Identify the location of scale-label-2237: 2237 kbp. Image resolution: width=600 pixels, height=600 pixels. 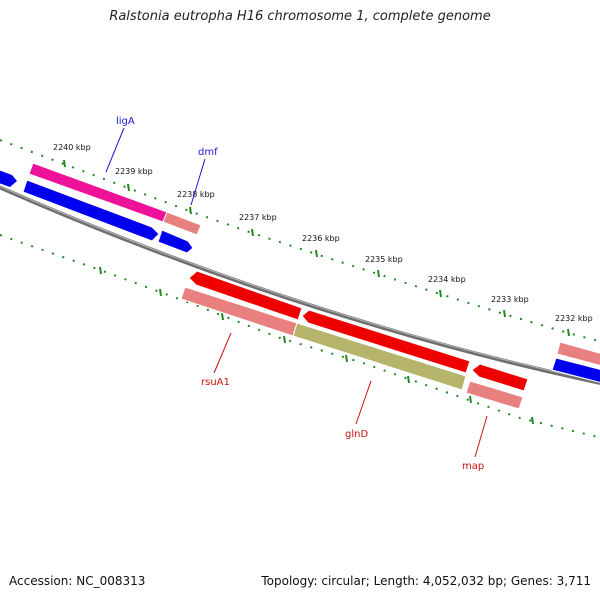
(258, 217).